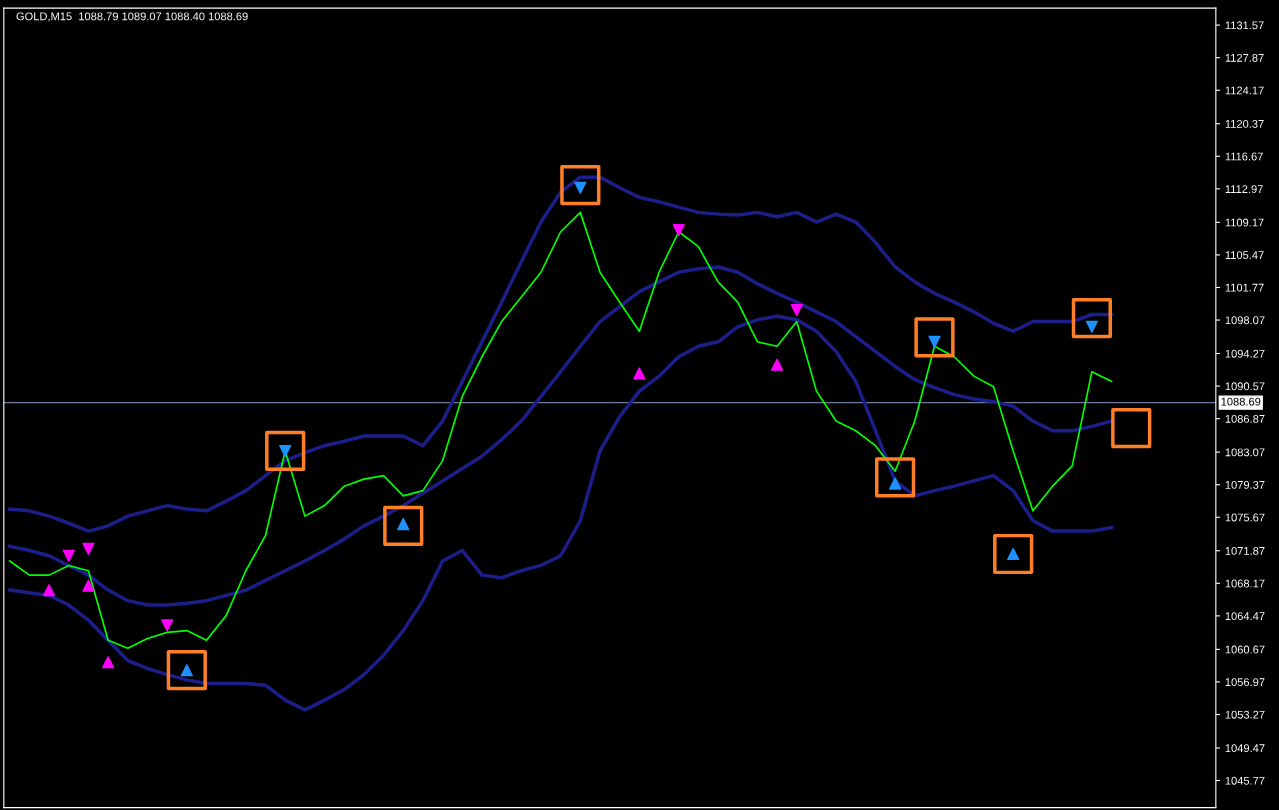 Image resolution: width=1279 pixels, height=810 pixels. Describe the element at coordinates (1244, 222) in the screenshot. I see `y-tick-label: 1109.17` at that location.